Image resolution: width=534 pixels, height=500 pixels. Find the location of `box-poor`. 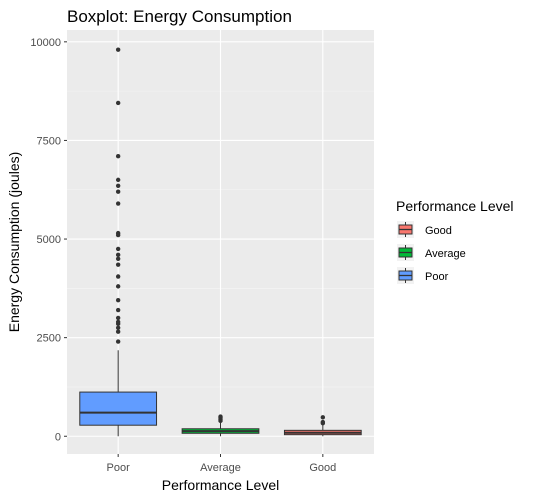

box-poor is located at coordinates (118, 242).